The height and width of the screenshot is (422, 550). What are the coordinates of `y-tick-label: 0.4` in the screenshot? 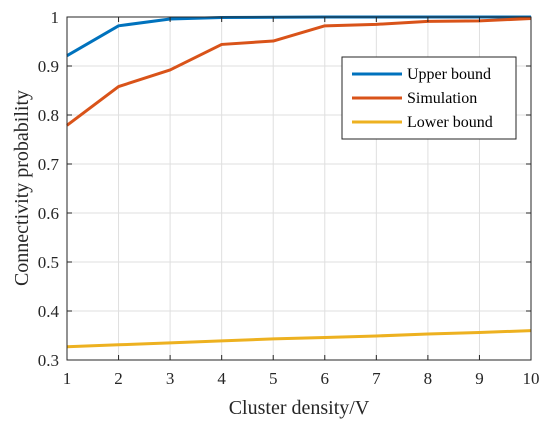 It's located at (49, 311).